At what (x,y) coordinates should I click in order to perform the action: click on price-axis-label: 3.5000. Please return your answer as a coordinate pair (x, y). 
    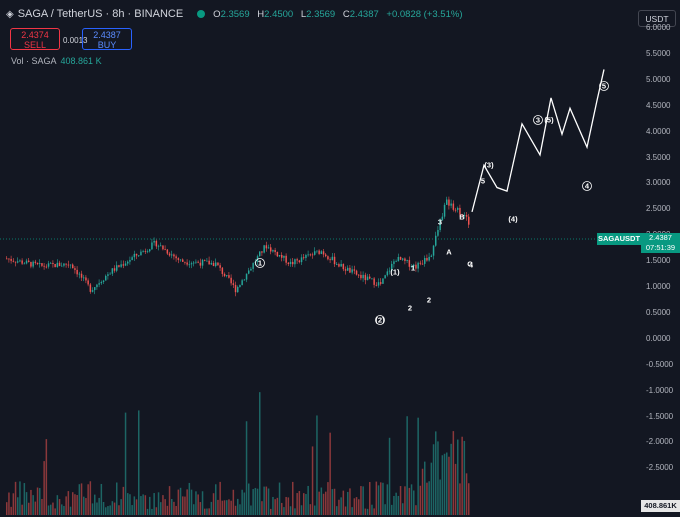
    Looking at the image, I should click on (658, 157).